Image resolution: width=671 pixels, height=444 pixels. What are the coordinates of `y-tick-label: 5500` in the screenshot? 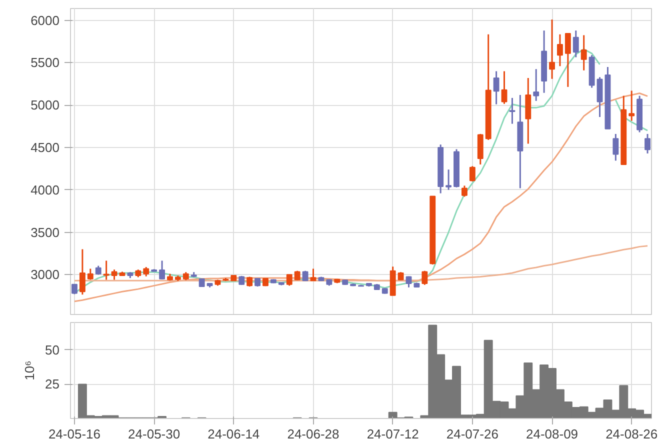 It's located at (45, 62).